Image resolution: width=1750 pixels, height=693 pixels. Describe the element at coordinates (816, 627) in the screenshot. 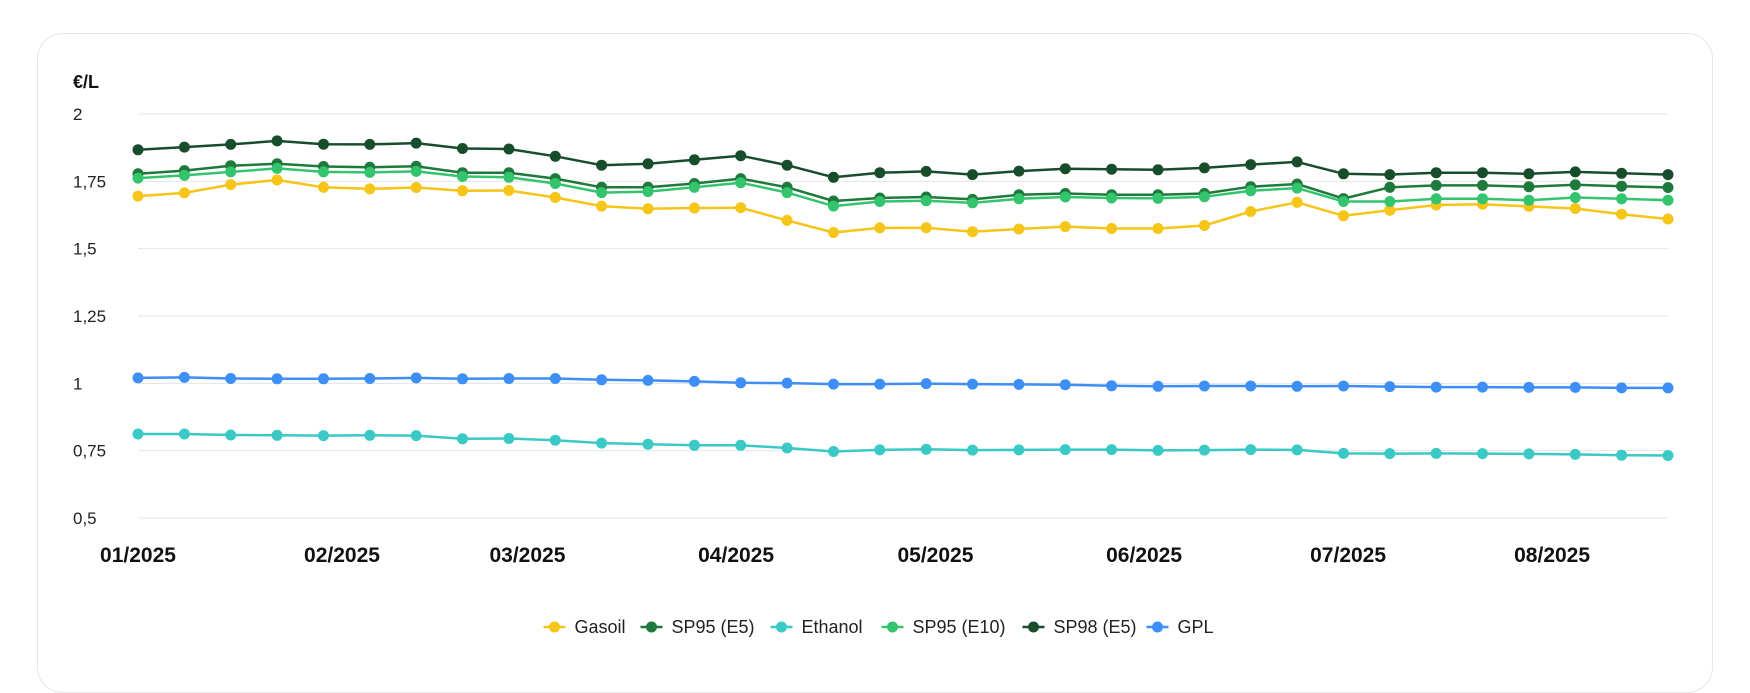

I see `legend-item-ethanol: Ethanol` at that location.